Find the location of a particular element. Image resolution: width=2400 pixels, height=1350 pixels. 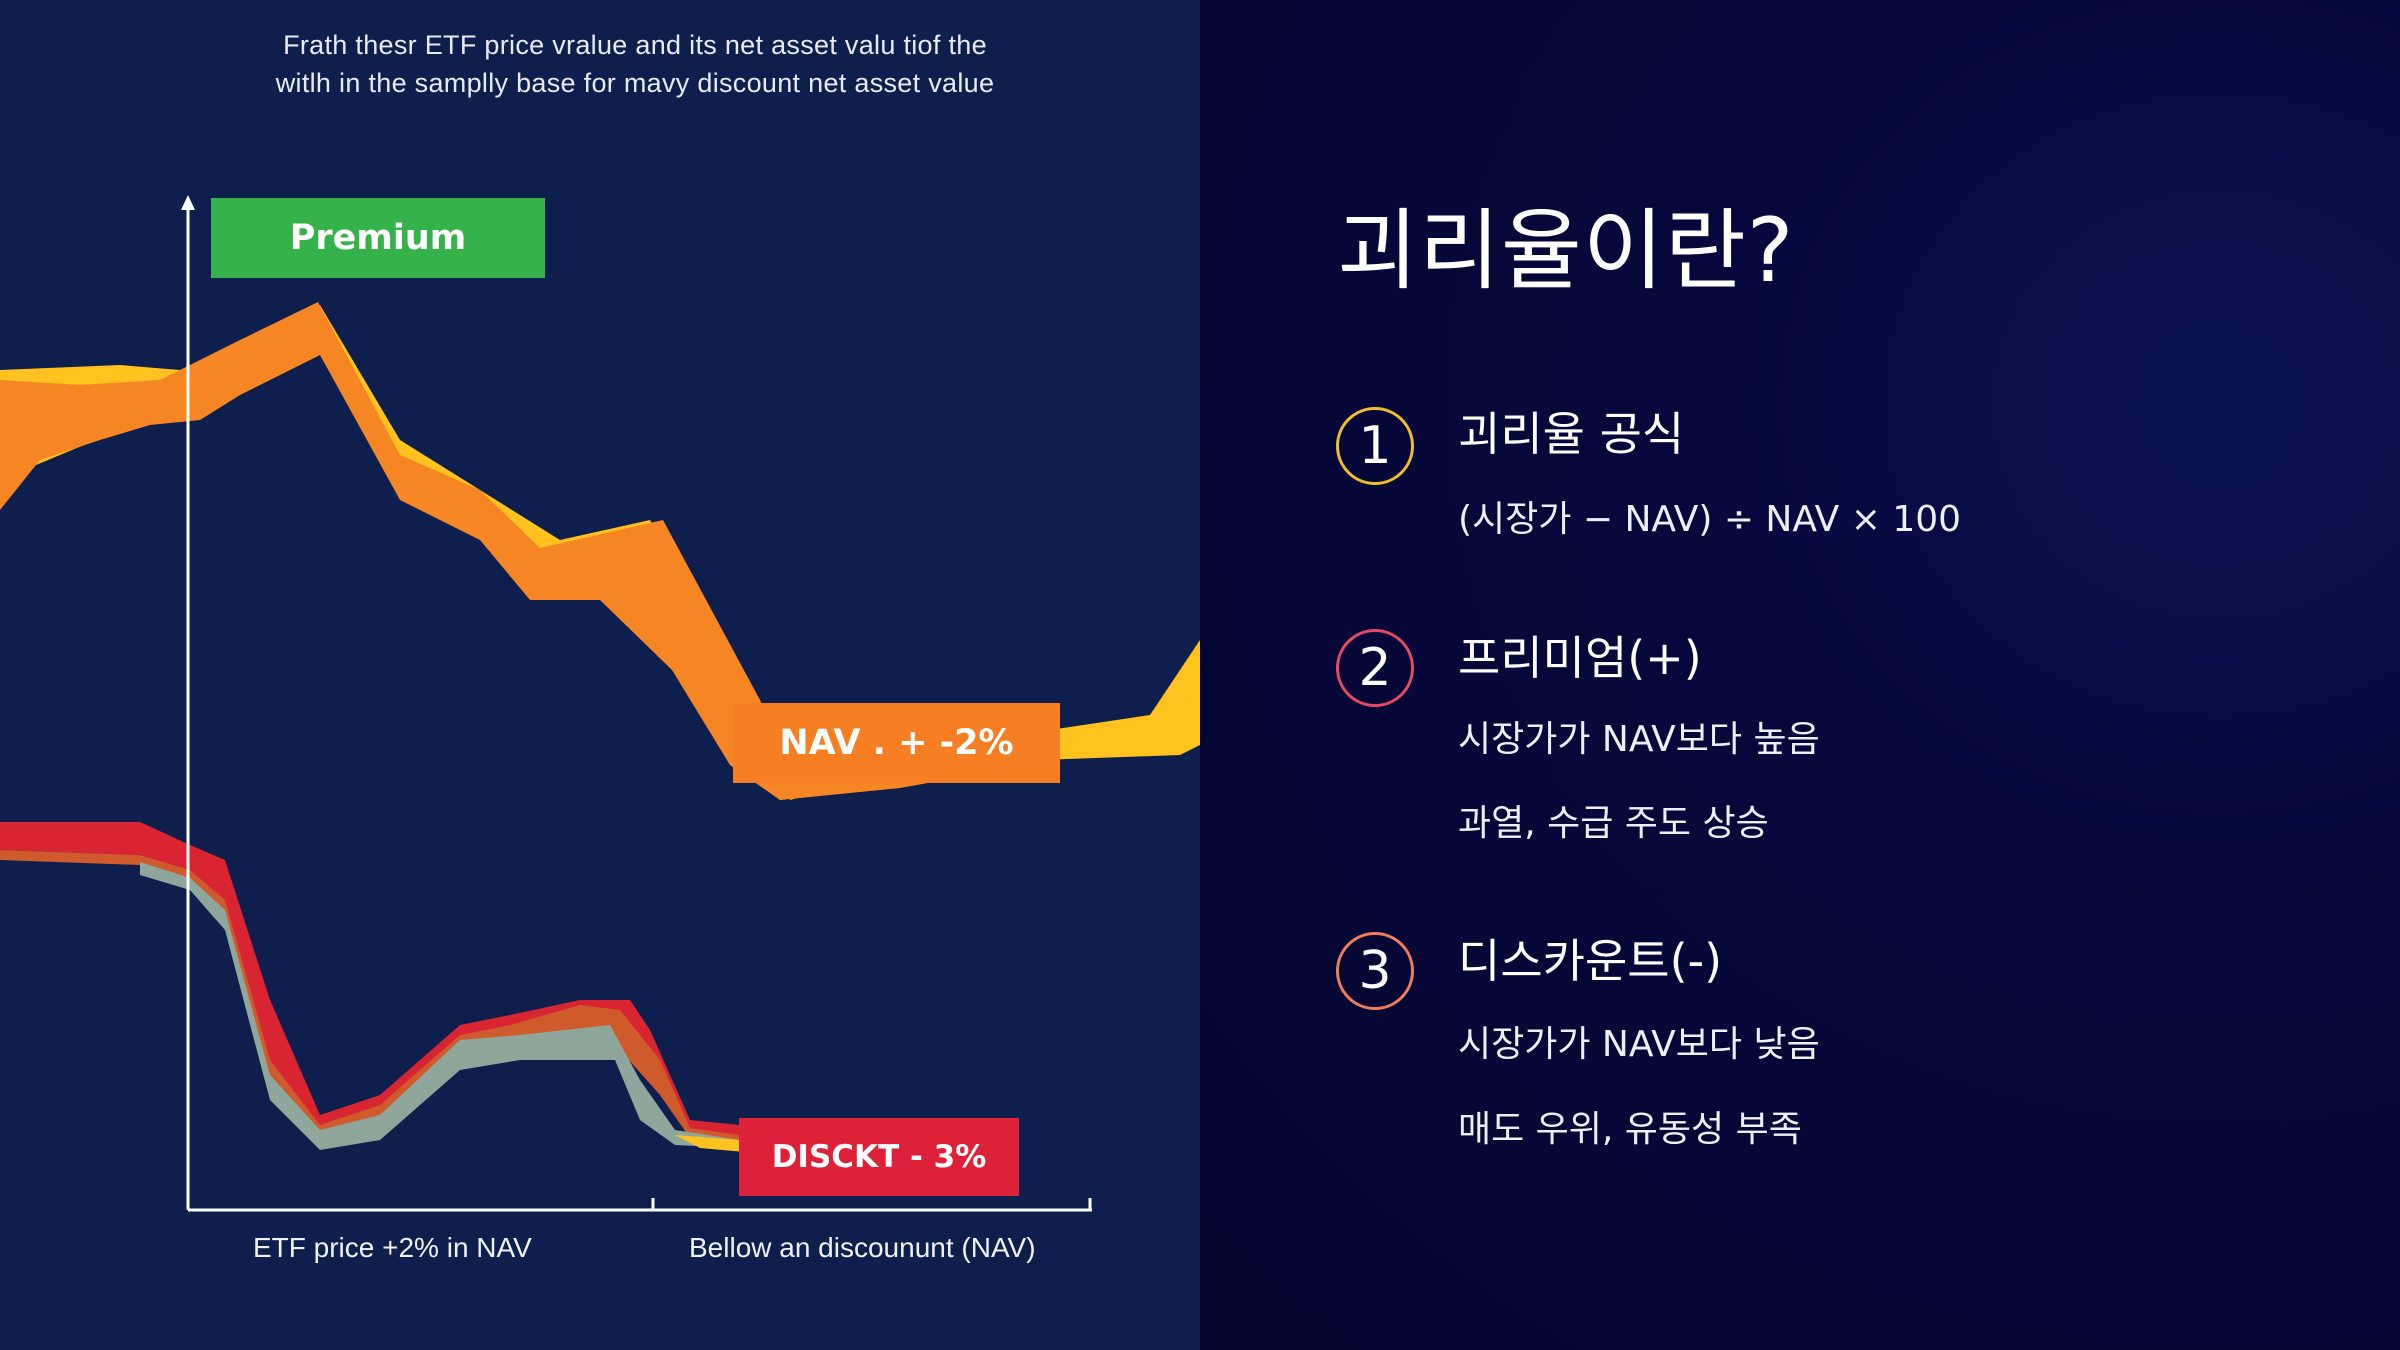

discount-band-orange is located at coordinates (370, 996).